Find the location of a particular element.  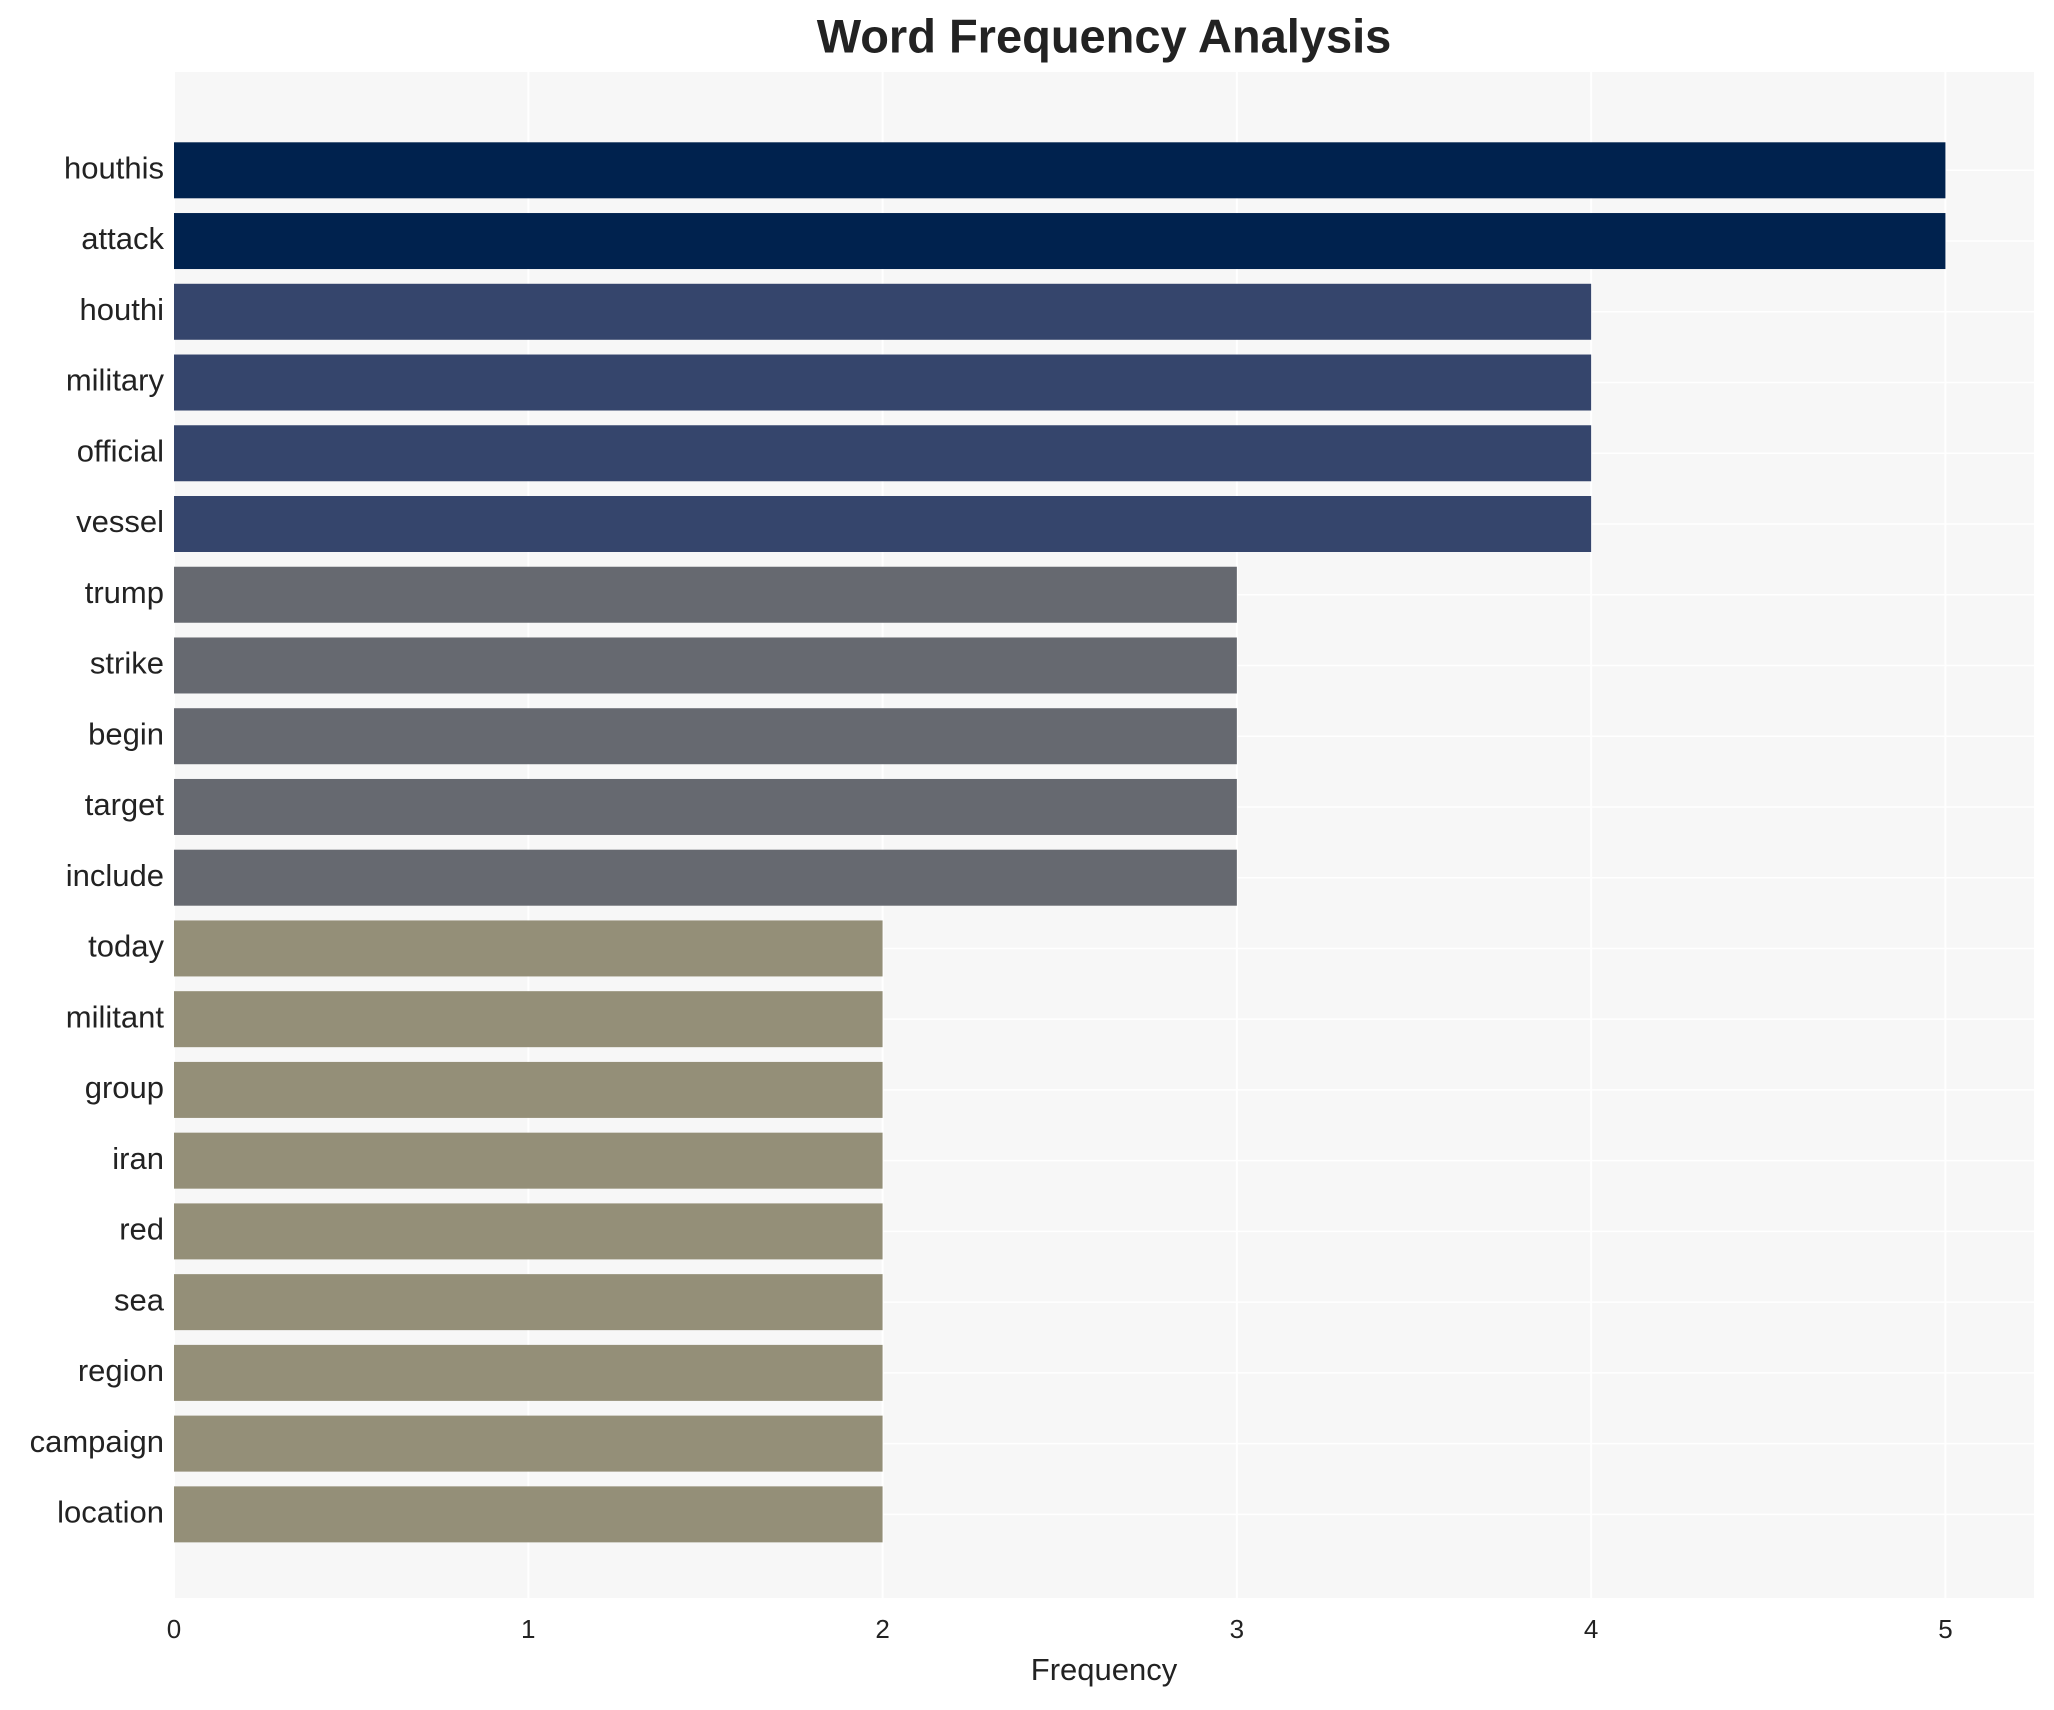

y-tick-label: vessel is located at coordinates (120, 521).